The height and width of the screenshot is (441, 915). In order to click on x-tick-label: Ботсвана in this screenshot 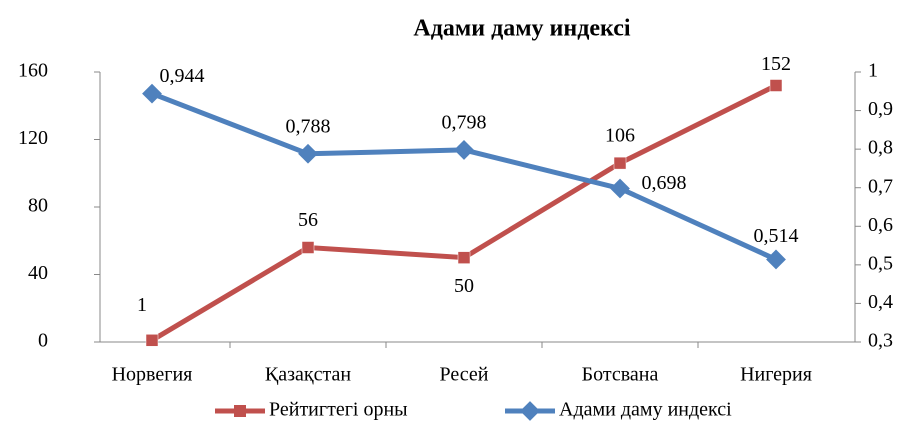, I will do `click(620, 375)`.